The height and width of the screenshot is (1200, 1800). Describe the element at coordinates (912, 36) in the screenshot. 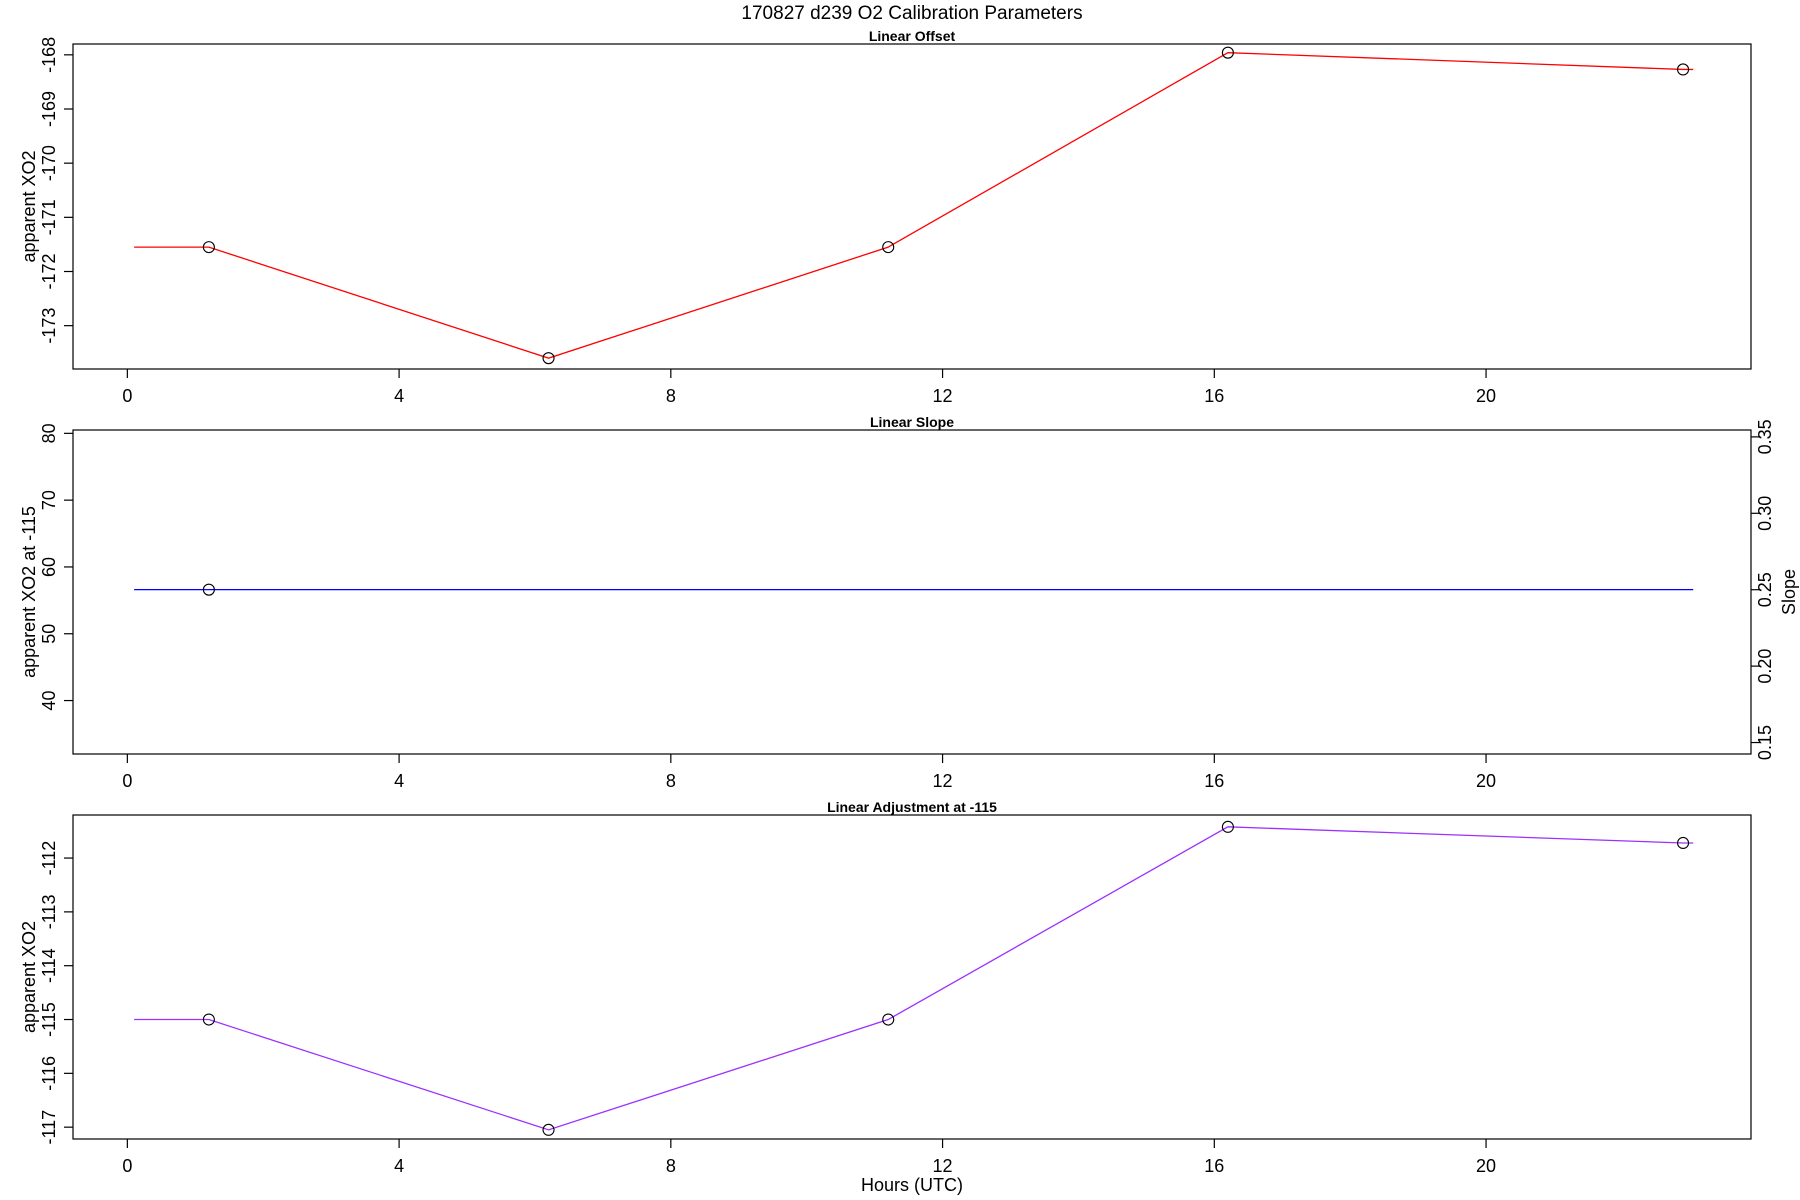

I see `panel-title: Linear Offset` at that location.